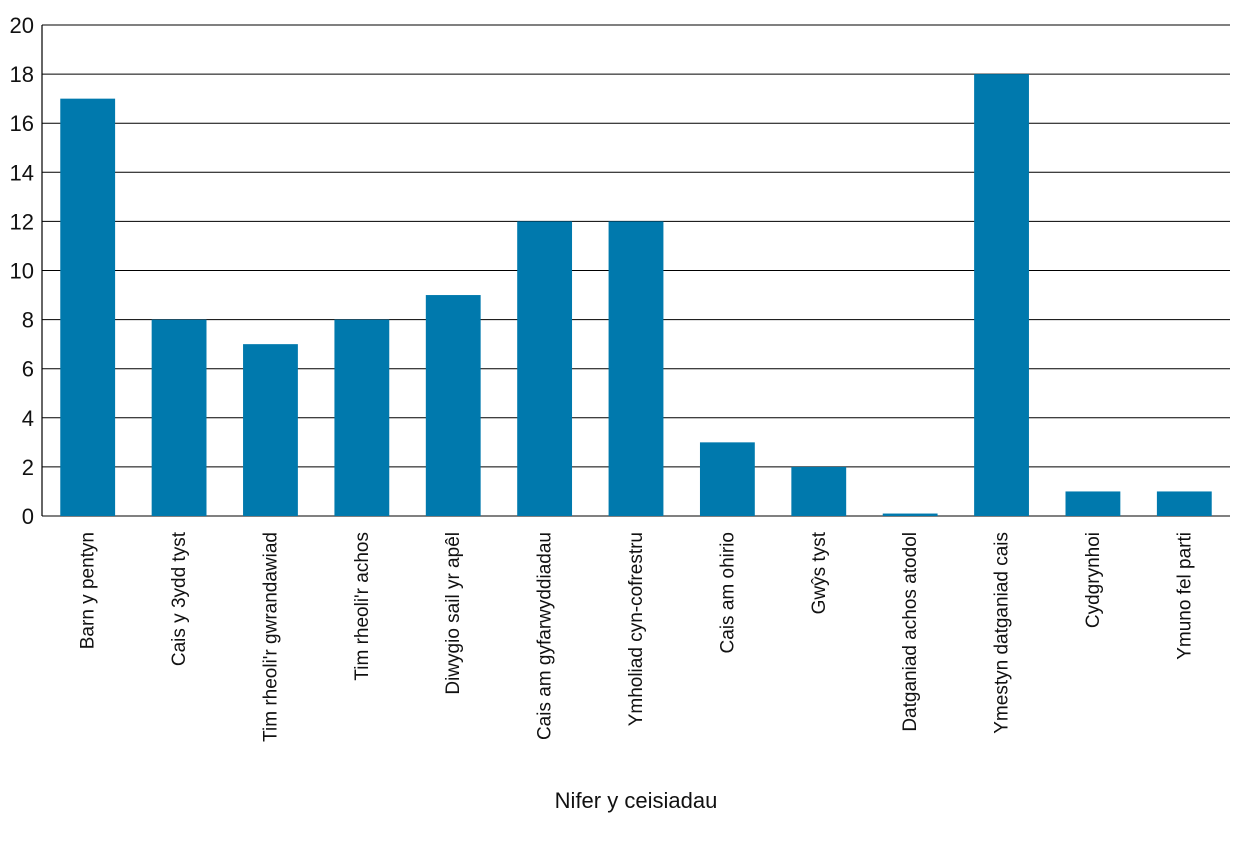 Image resolution: width=1244 pixels, height=841 pixels. What do you see at coordinates (270, 637) in the screenshot?
I see `x-category-label: Tim rheoli'r gwrandawiad` at bounding box center [270, 637].